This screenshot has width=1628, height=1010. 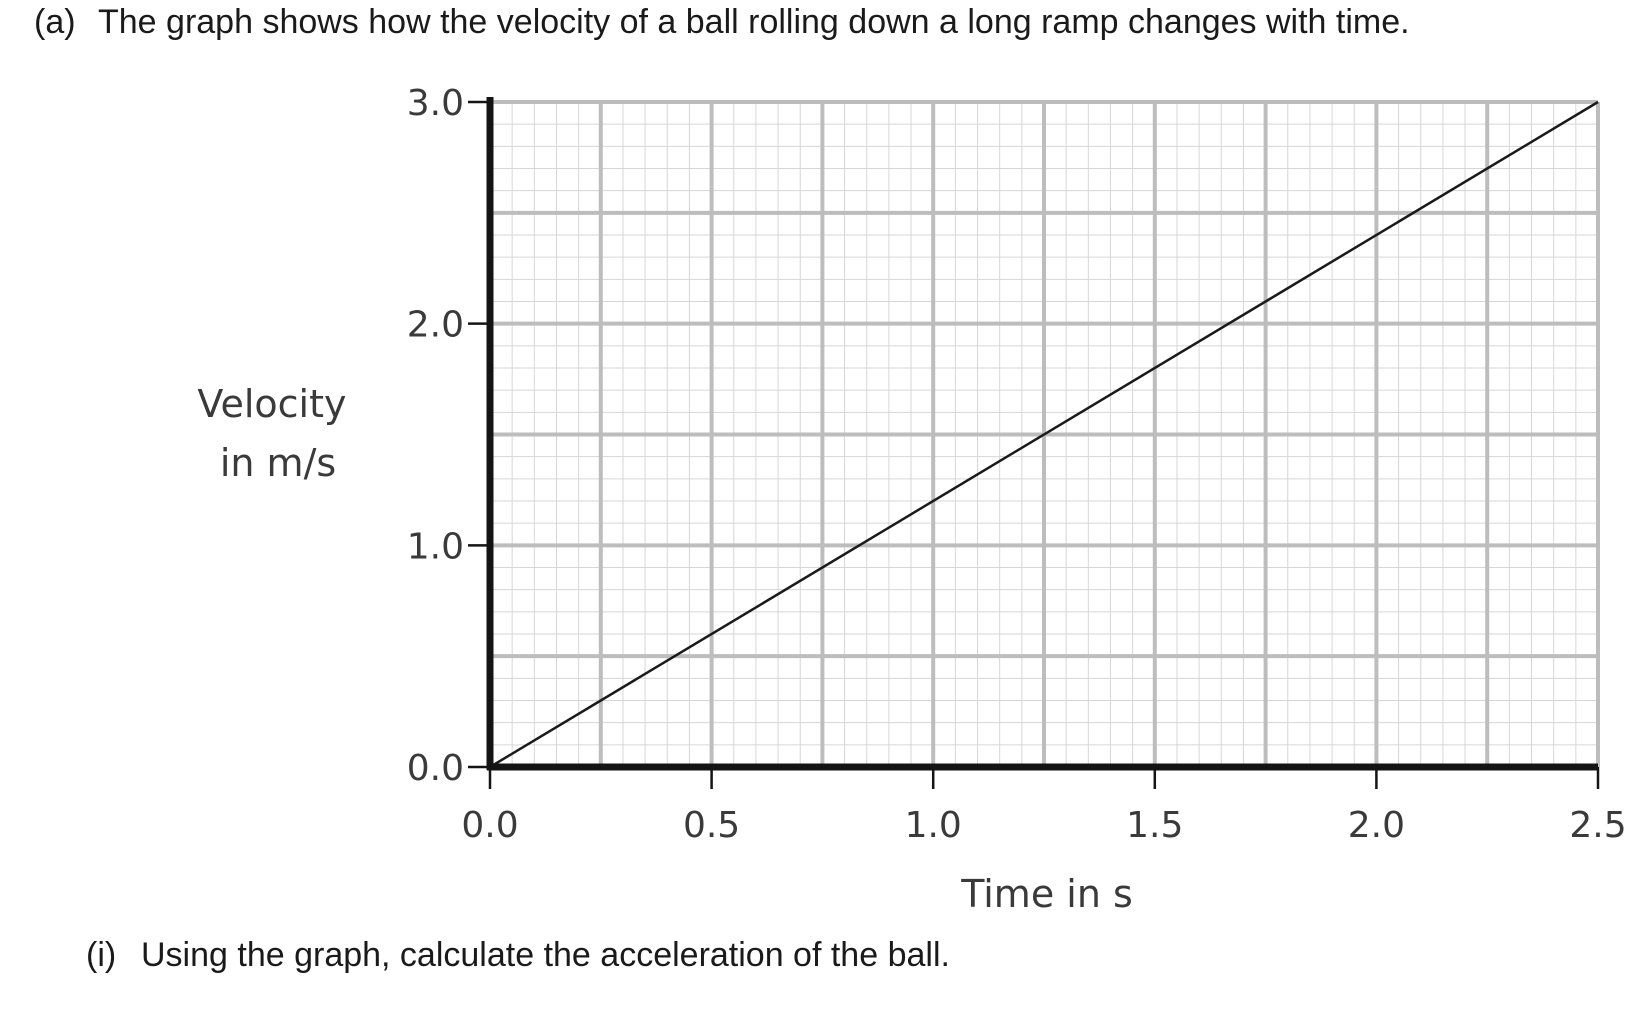 I want to click on y-tick-label: 1.0, so click(x=435, y=546).